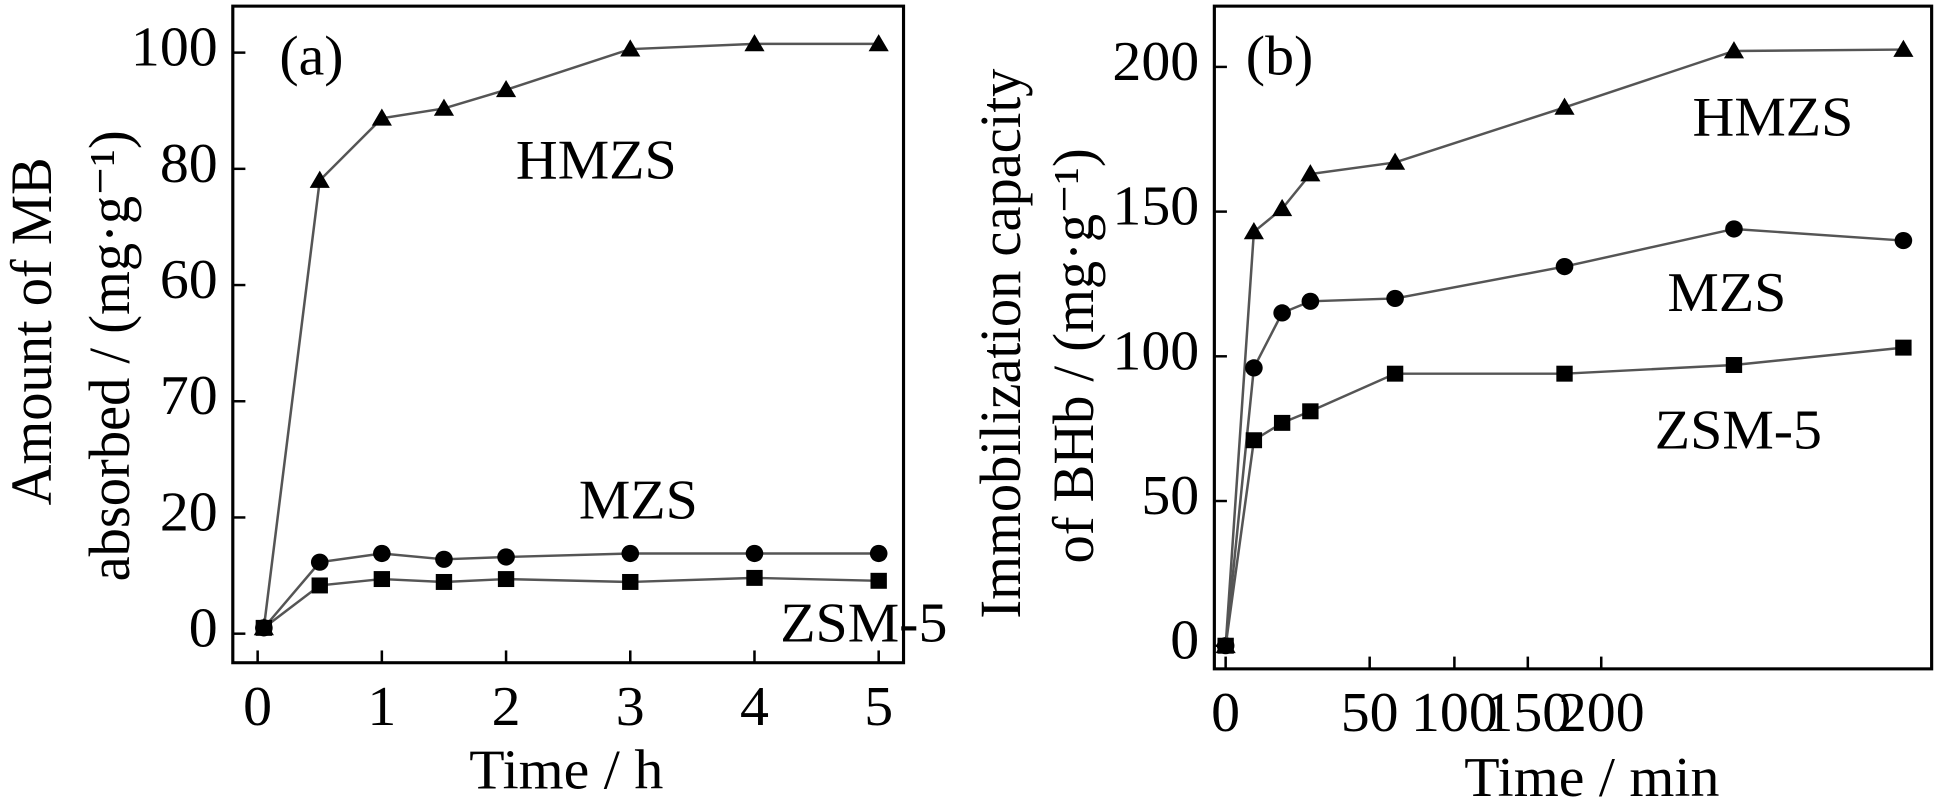 The image size is (1948, 810). What do you see at coordinates (381, 706) in the screenshot?
I see `x-tick-label: 1` at bounding box center [381, 706].